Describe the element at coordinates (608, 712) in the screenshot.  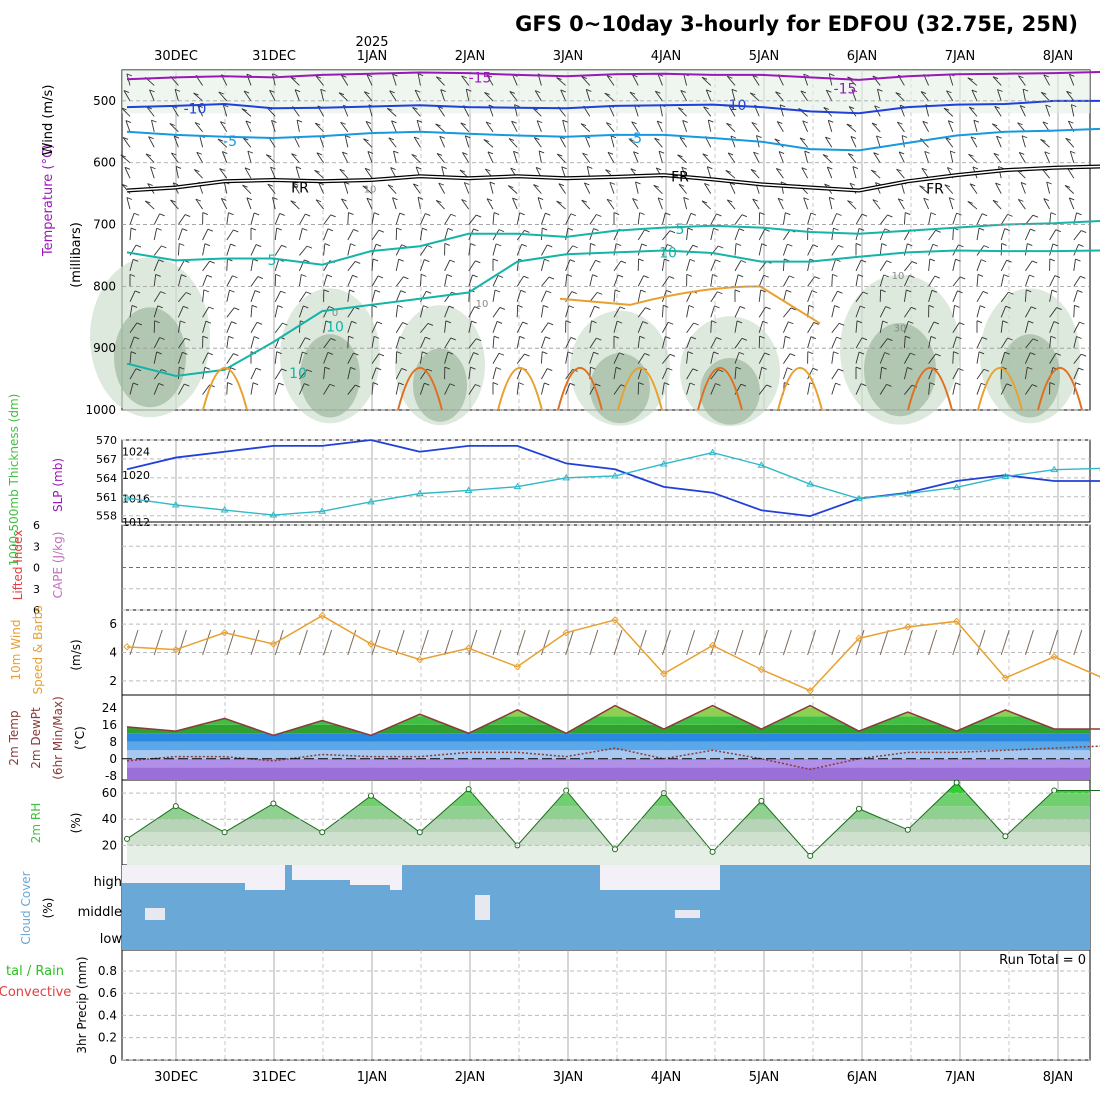
I see `temp-band` at that location.